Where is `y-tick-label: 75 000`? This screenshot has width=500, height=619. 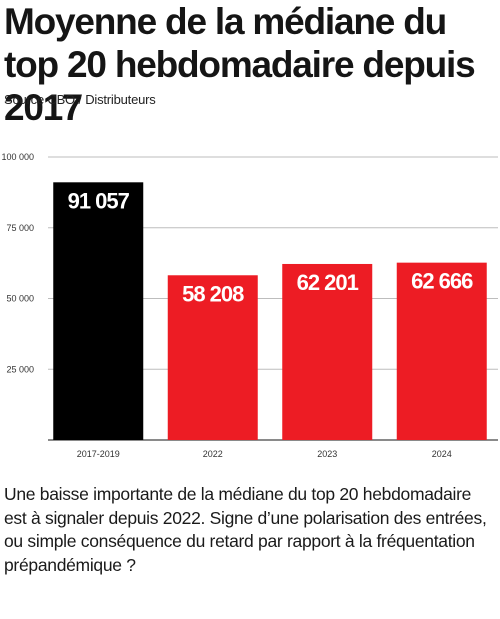 y-tick-label: 75 000 is located at coordinates (20, 228).